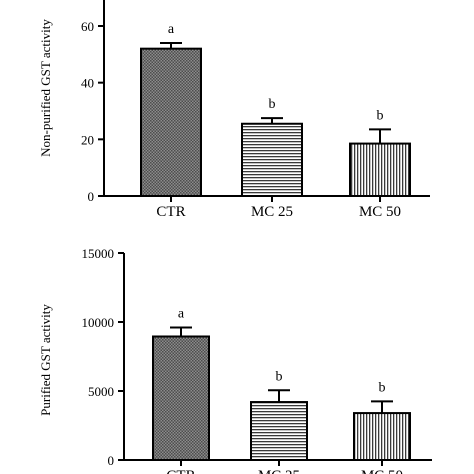  I want to click on y-tick-label: 60, so click(87, 26).